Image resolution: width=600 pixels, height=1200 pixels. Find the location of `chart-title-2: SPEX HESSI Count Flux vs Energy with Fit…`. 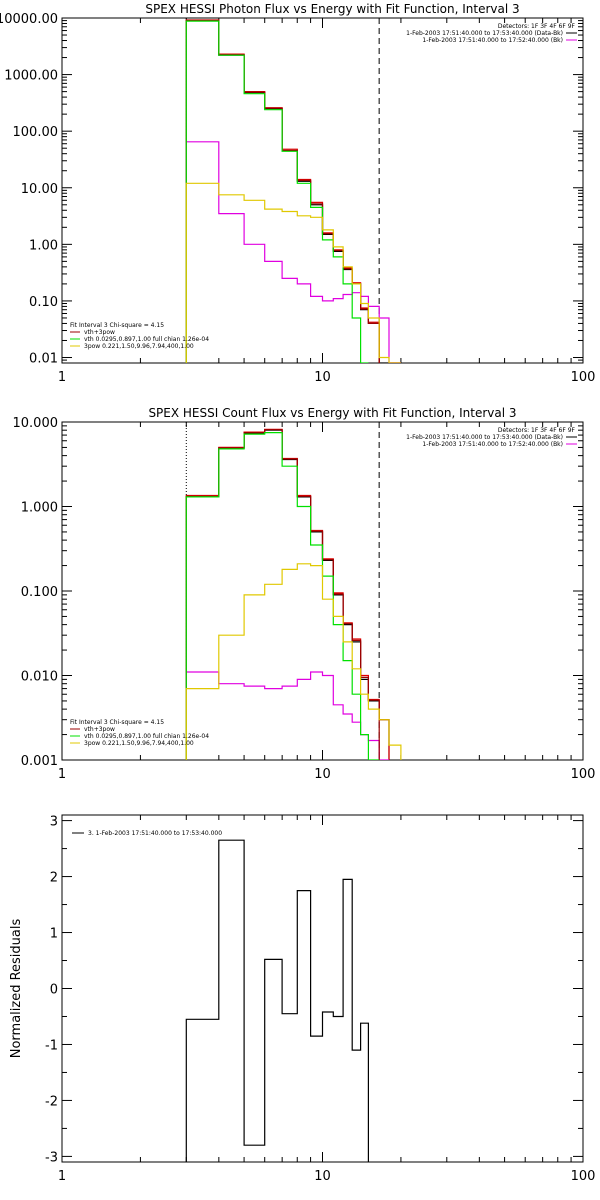

chart-title-2: SPEX HESSI Count Flux vs Energy with Fit… is located at coordinates (332, 413).